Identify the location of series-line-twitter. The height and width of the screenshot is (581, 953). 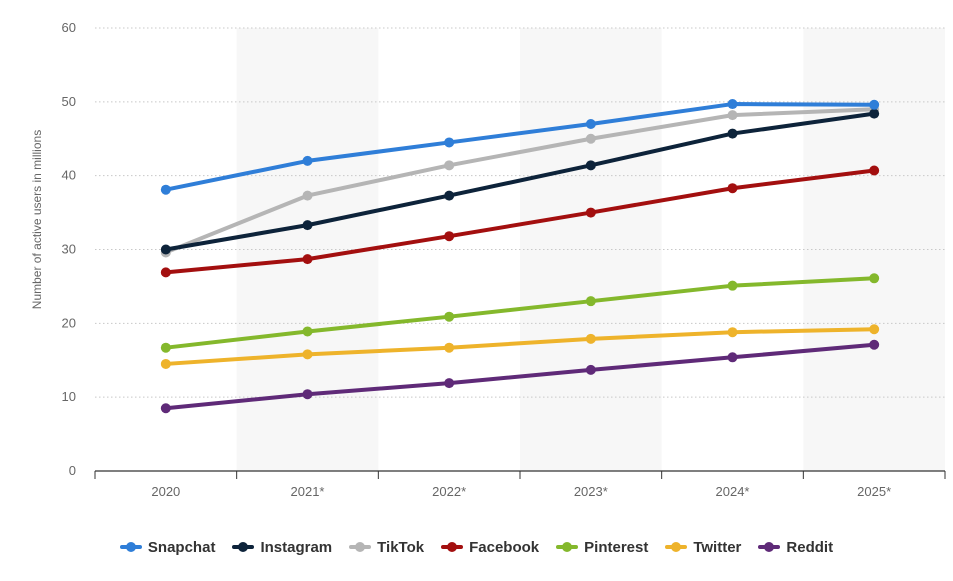
(520, 346).